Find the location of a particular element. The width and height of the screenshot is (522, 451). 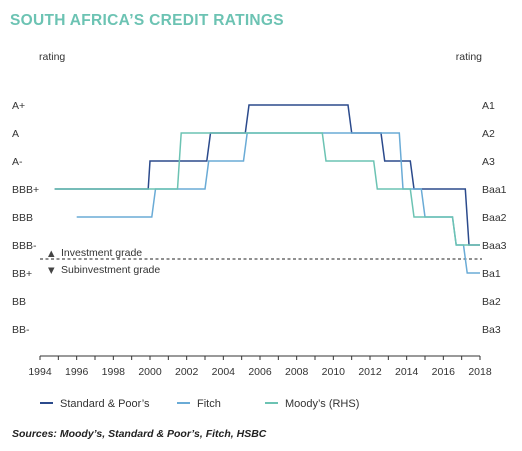

x-tick-label: 2006 is located at coordinates (260, 372).